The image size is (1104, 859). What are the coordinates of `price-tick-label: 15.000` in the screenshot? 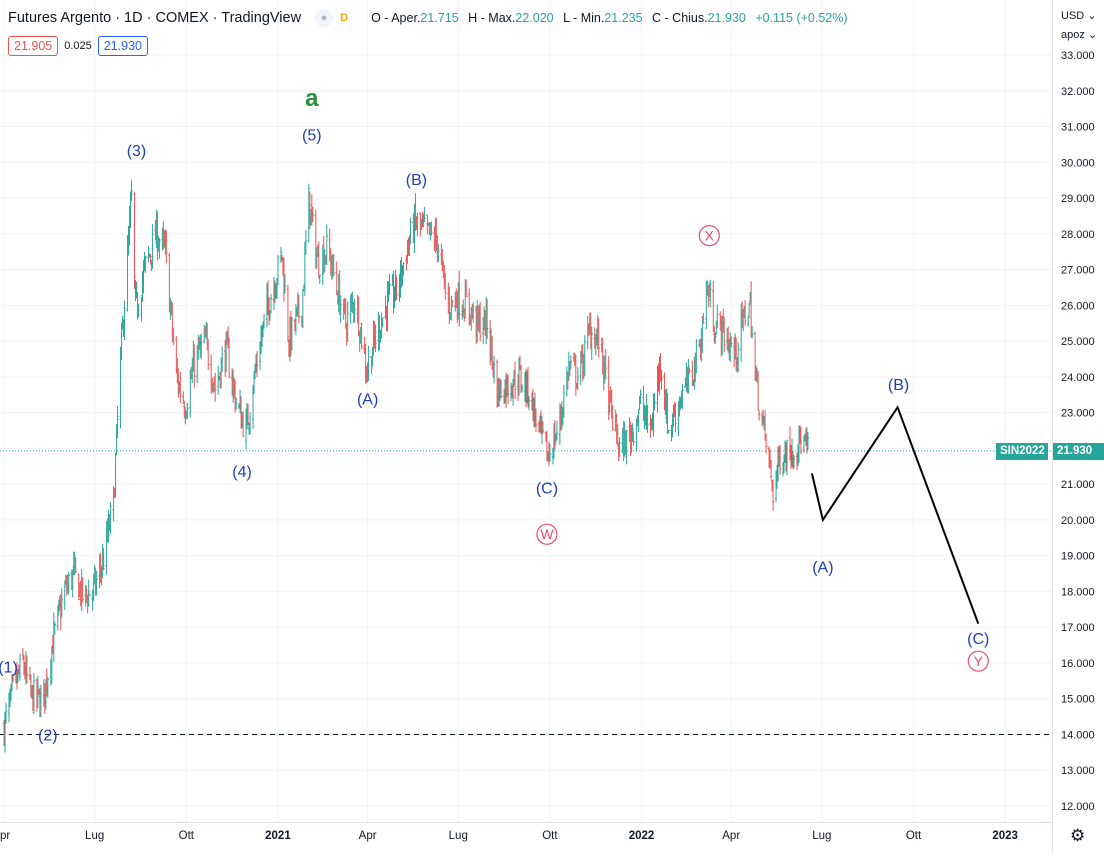 It's located at (1078, 700).